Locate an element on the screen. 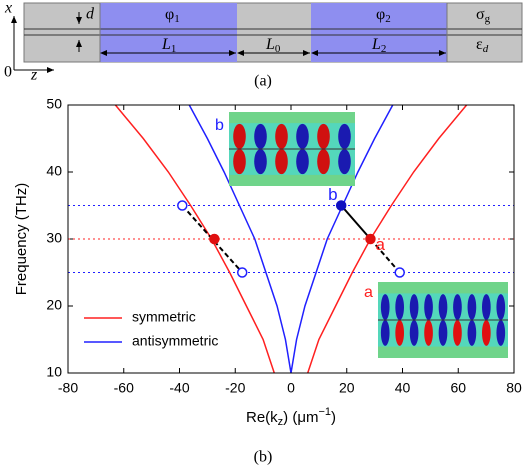  subscript: d is located at coordinates (486, 49).